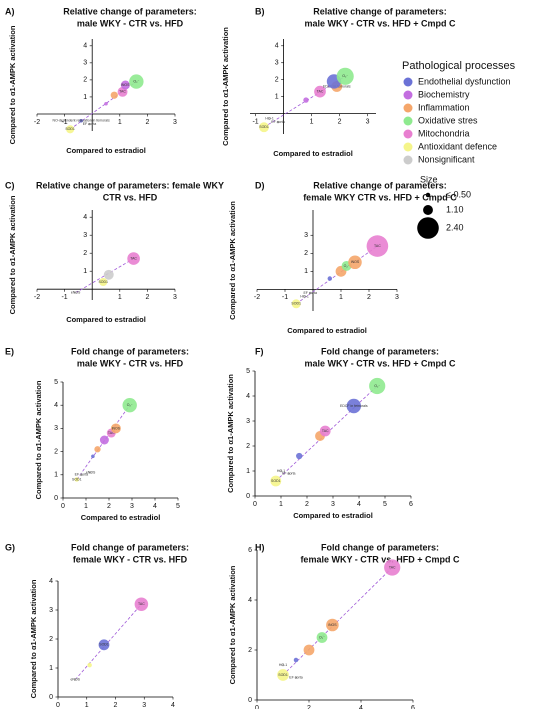  Describe the element at coordinates (355, 262) in the screenshot. I see `bubble-label: iNOS` at that location.